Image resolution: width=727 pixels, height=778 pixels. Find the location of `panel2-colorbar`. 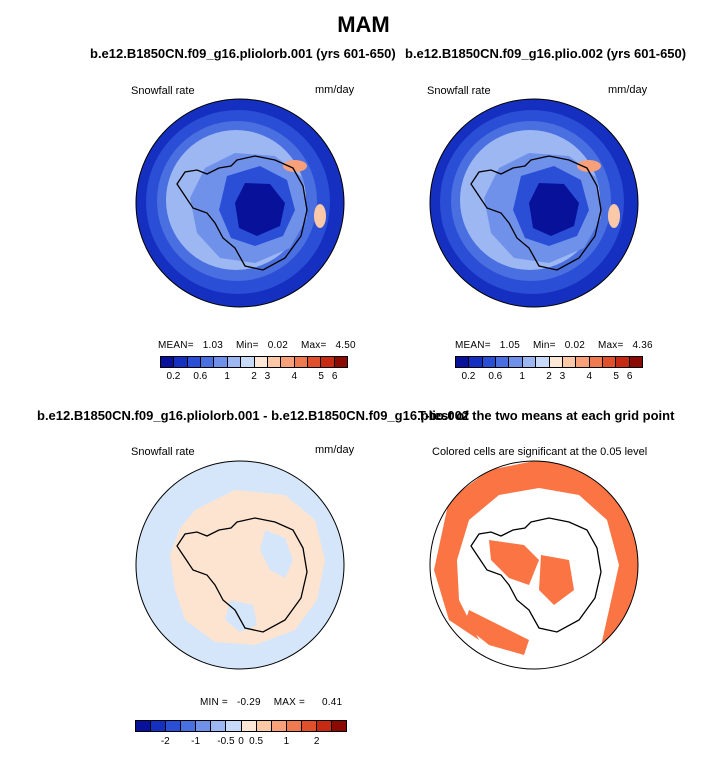

panel2-colorbar is located at coordinates (549, 362).